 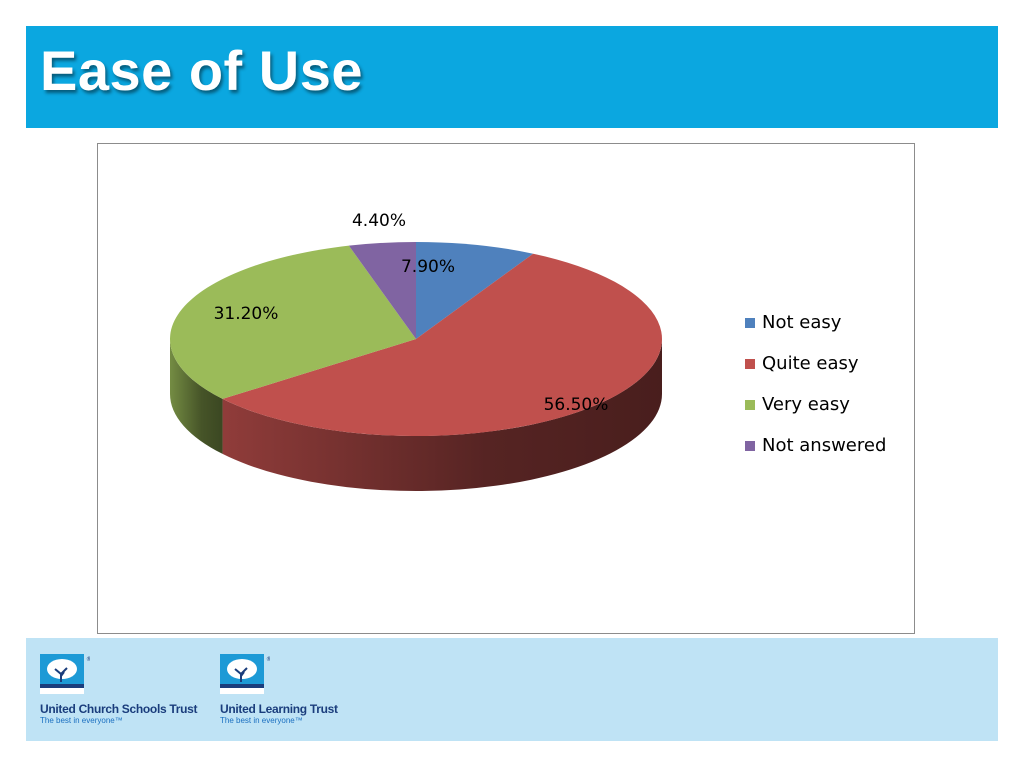 I want to click on pie-side-walls, so click(x=416, y=415).